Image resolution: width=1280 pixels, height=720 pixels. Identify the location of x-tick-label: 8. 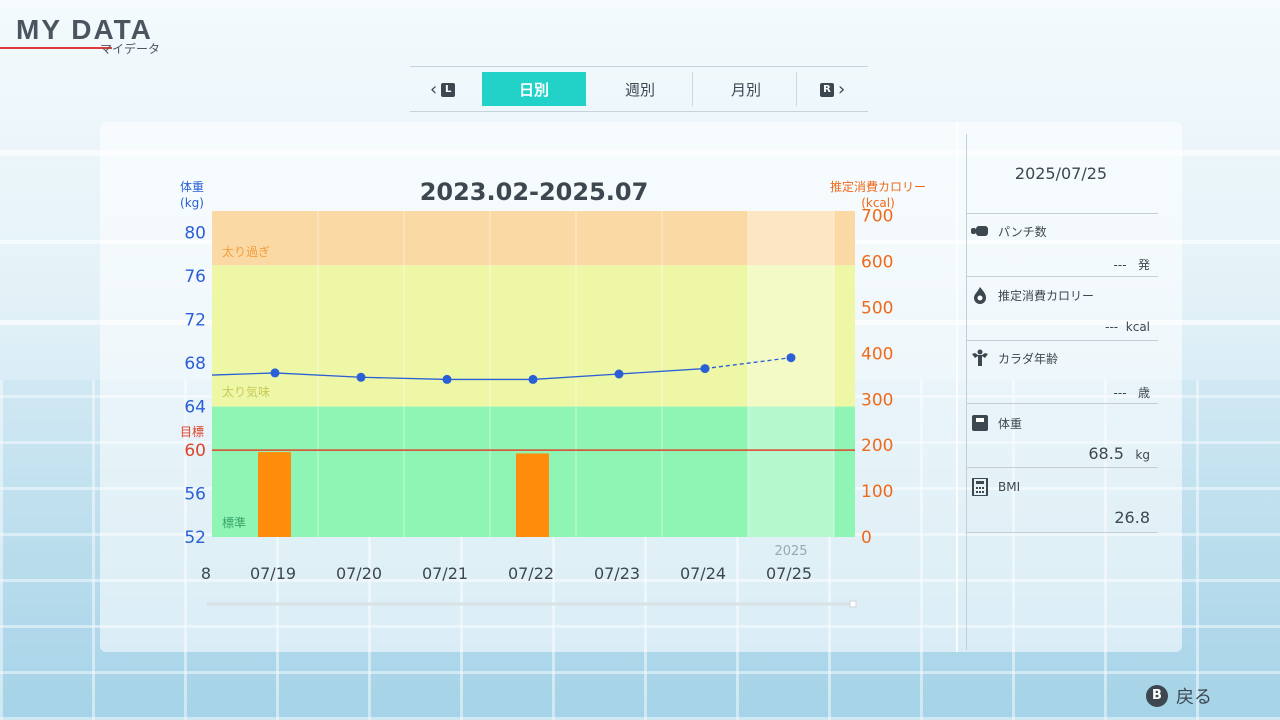
(206, 573).